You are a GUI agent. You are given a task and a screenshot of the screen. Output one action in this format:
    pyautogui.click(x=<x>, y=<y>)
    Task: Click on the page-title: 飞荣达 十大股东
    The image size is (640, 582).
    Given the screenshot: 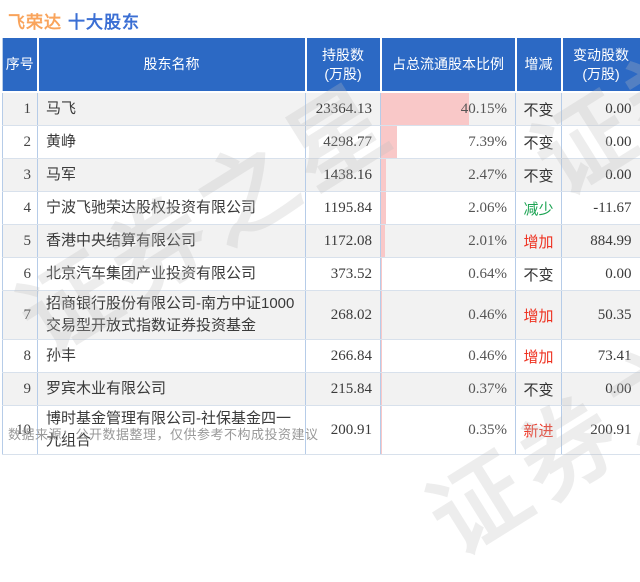 What is the action you would take?
    pyautogui.click(x=74, y=20)
    